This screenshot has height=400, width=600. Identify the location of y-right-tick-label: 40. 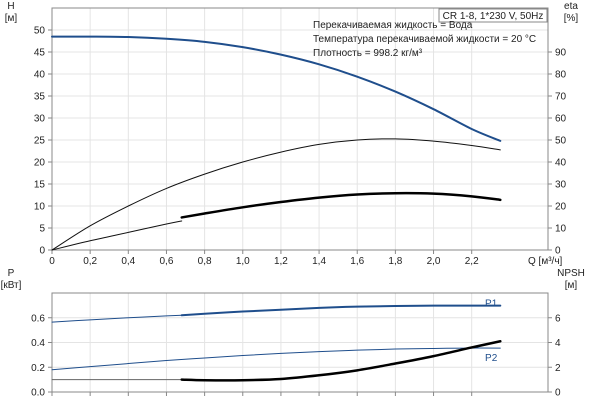
(561, 163).